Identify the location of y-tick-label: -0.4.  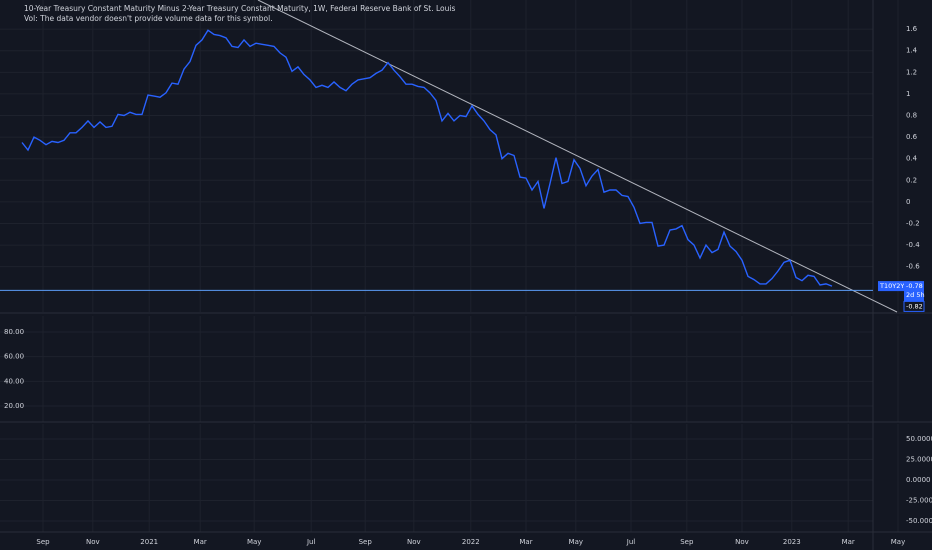
(913, 245).